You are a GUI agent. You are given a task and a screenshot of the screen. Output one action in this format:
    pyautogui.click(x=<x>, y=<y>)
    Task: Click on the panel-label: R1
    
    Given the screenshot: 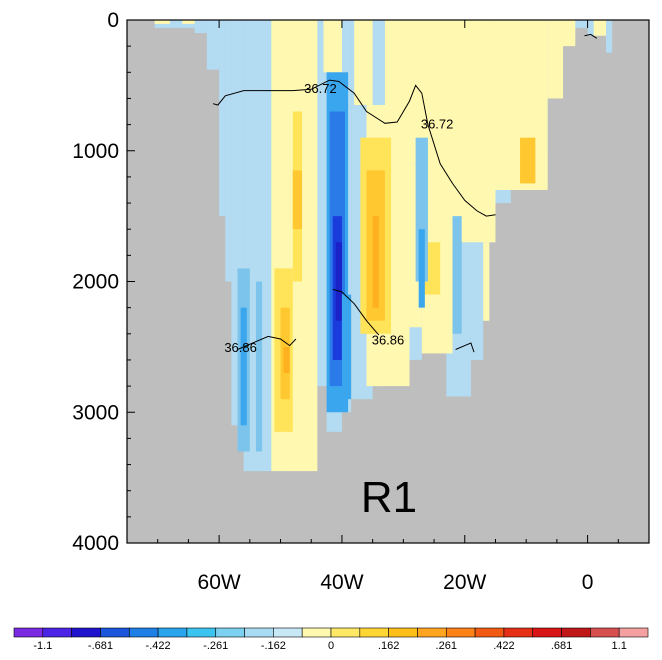 What is the action you would take?
    pyautogui.click(x=389, y=497)
    